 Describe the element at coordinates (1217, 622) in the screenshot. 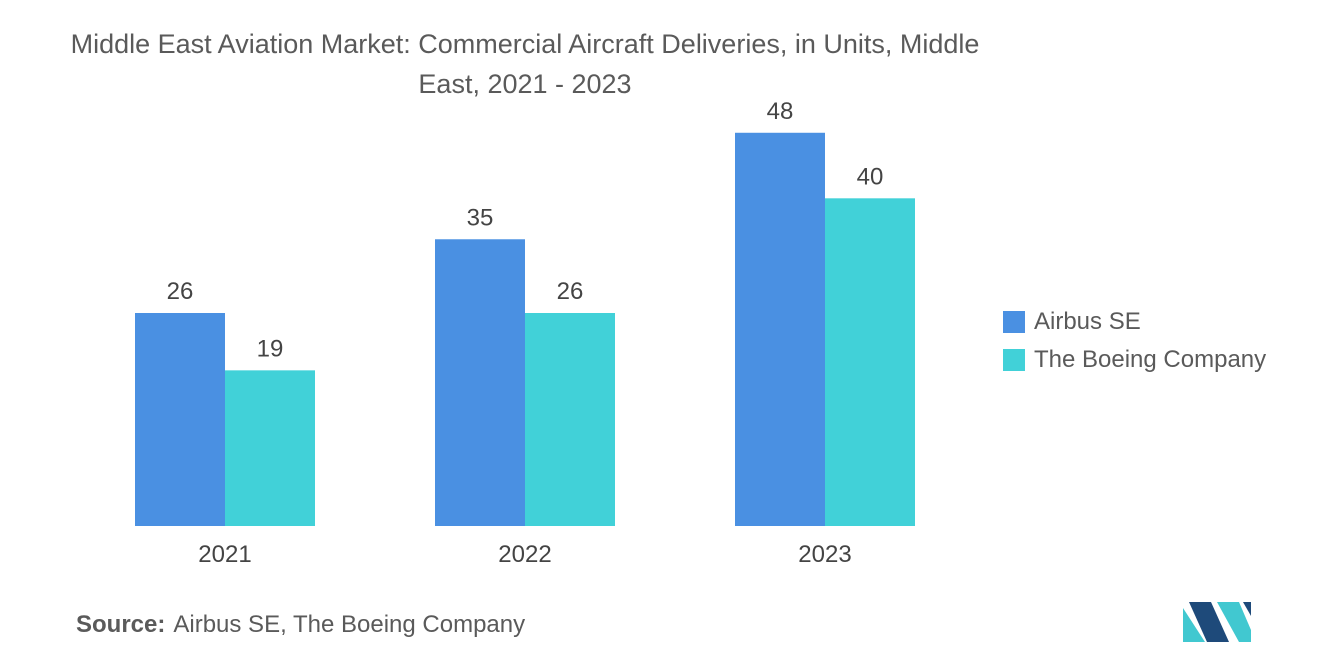

I see `company-logo-icon` at that location.